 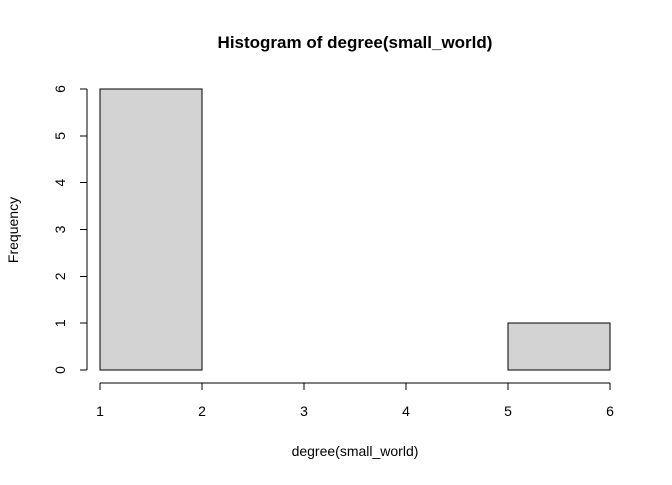 I want to click on y-axis-label: Frequency, so click(x=13, y=230).